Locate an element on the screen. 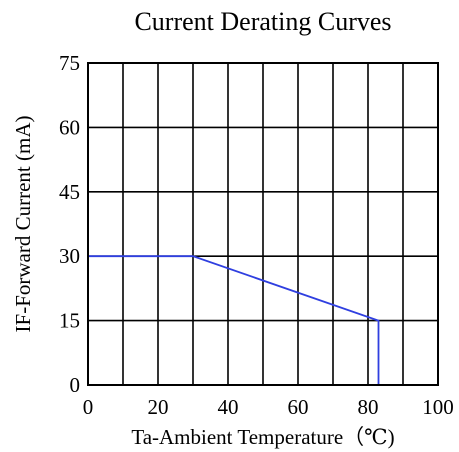 The height and width of the screenshot is (452, 459). x-tick-label: 80 is located at coordinates (368, 407).